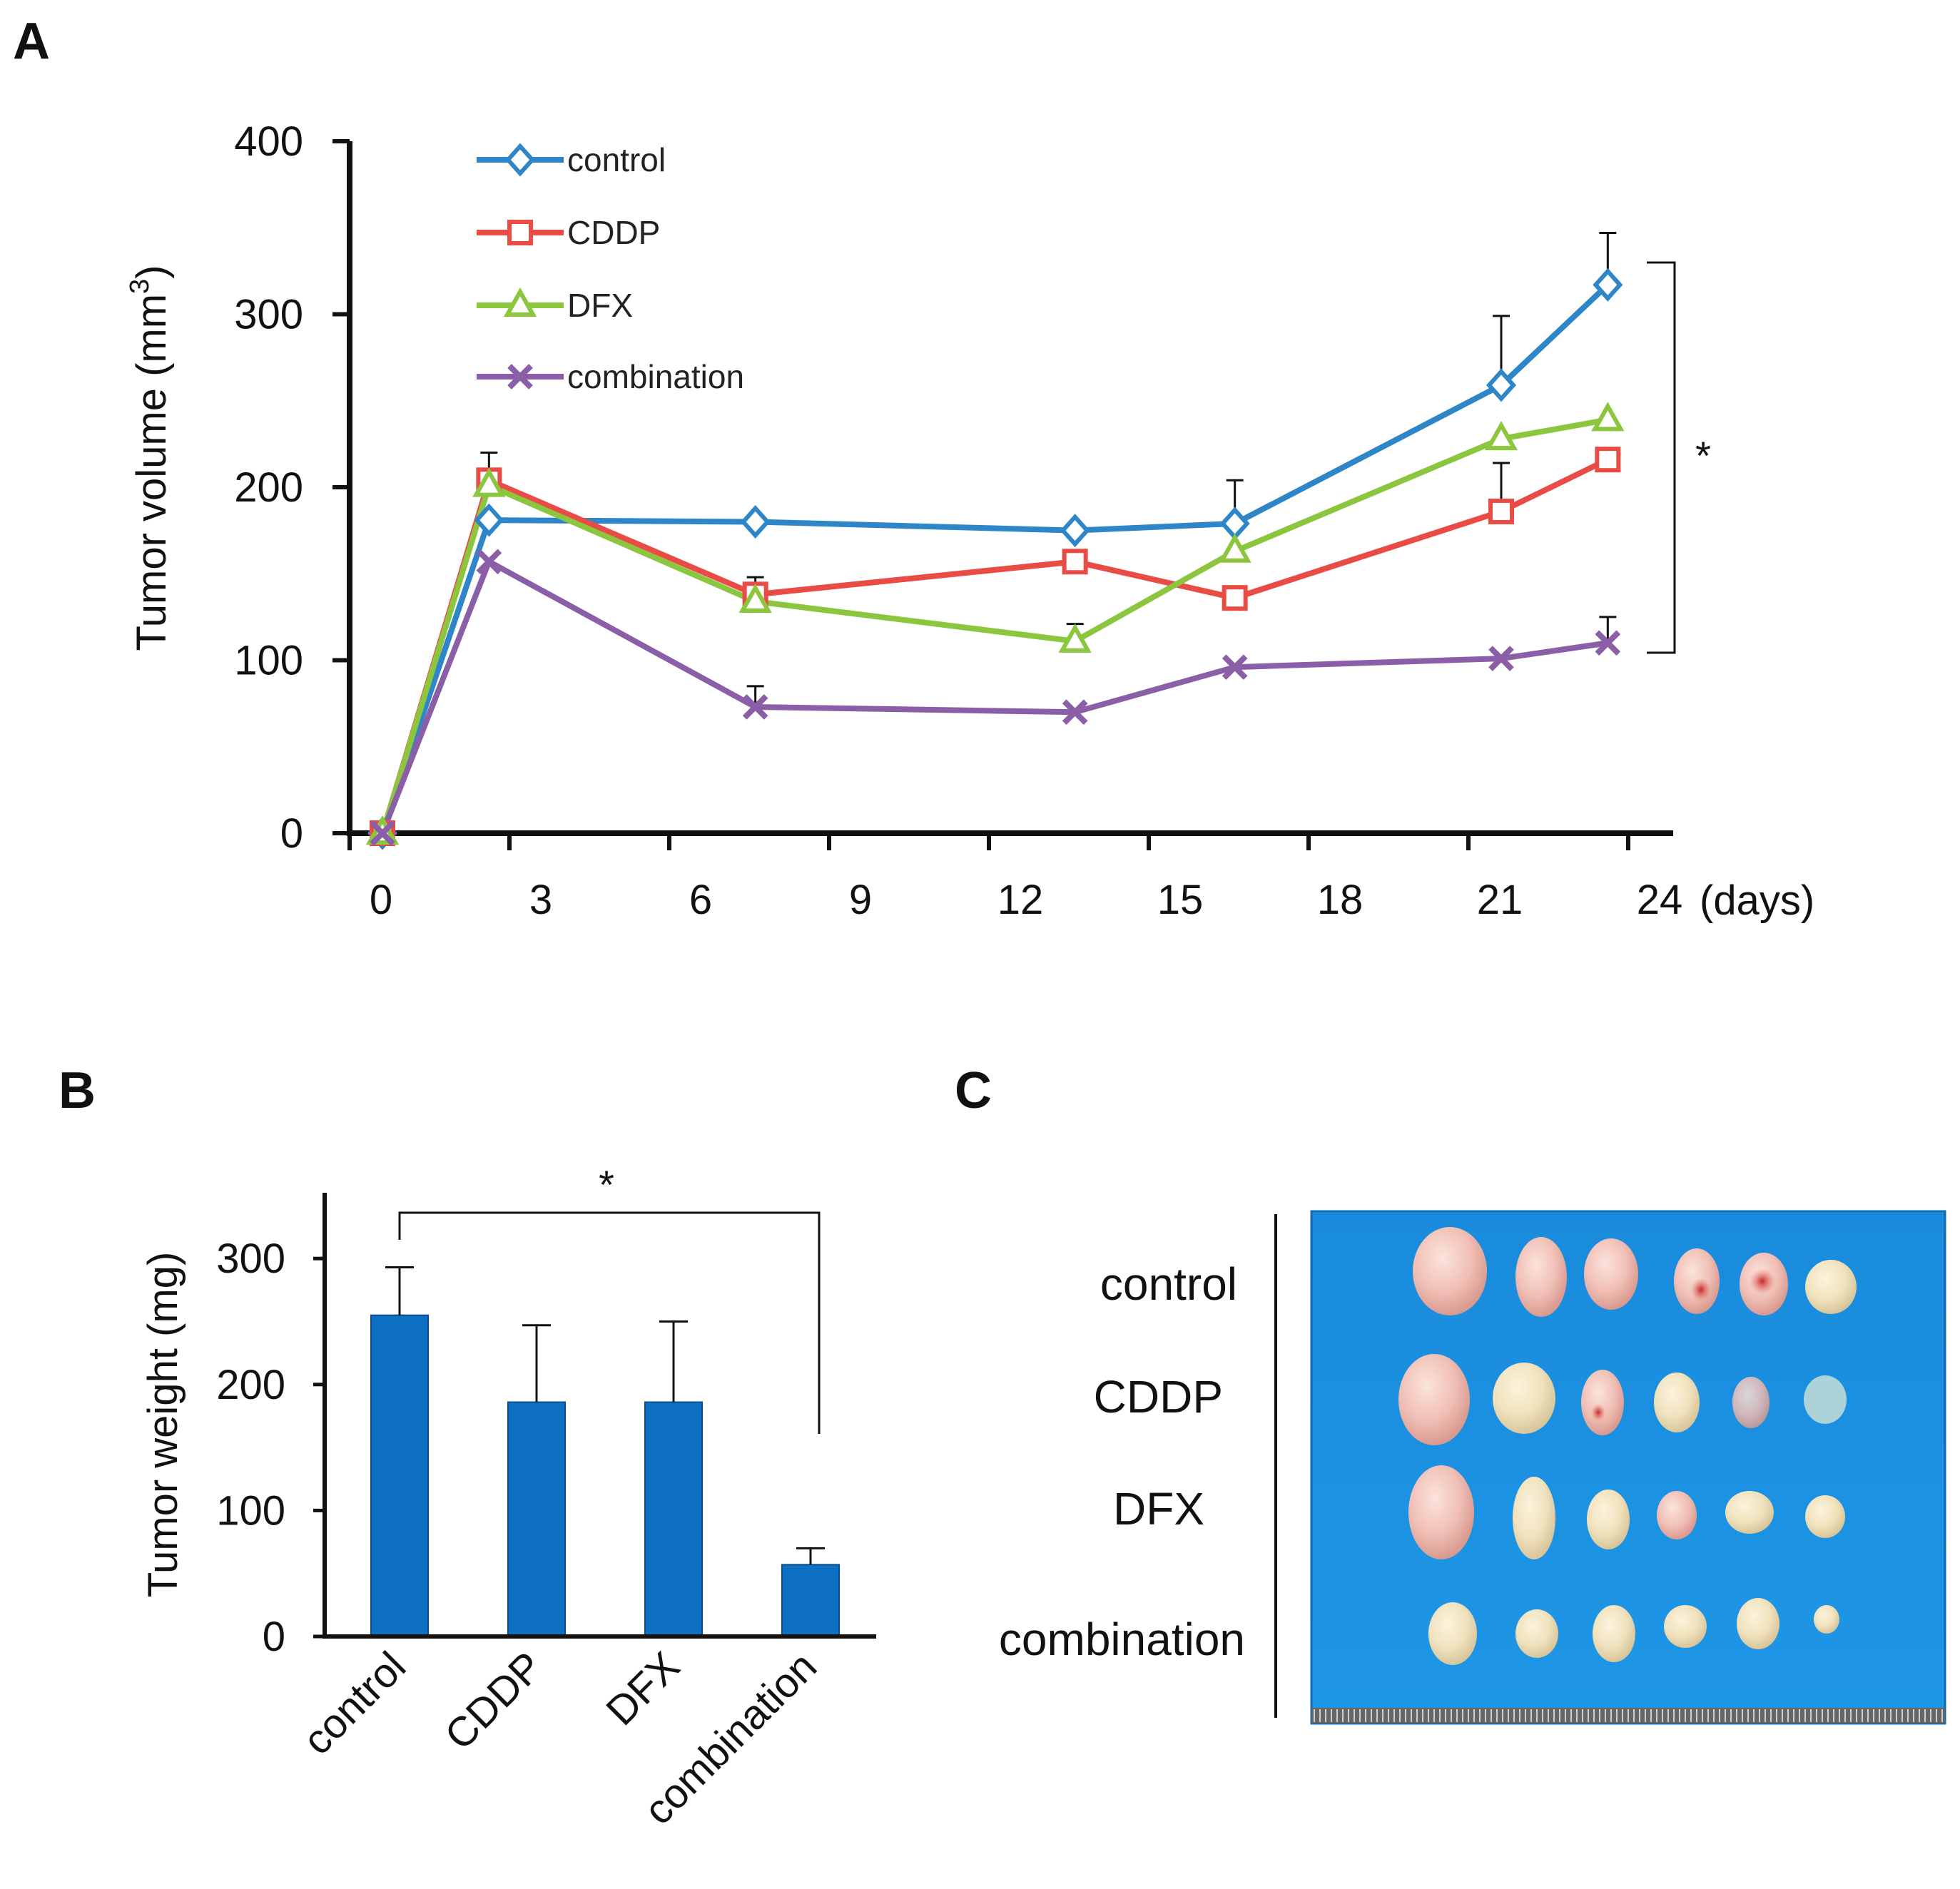 The height and width of the screenshot is (1889, 1960). I want to click on legend-label-dfx: DFX, so click(600, 305).